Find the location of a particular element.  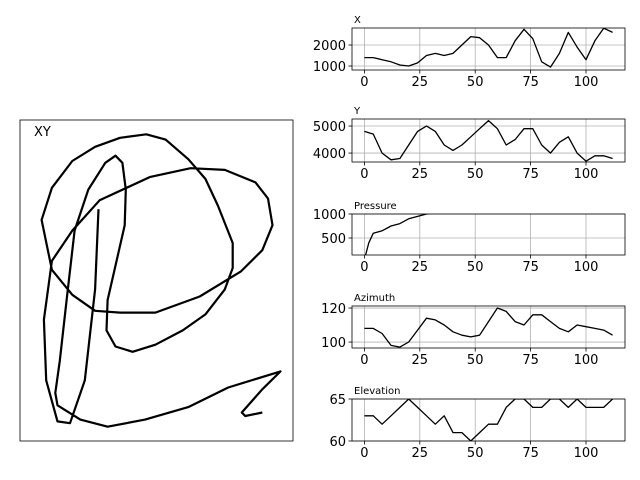

axes-title: Y is located at coordinates (357, 111).